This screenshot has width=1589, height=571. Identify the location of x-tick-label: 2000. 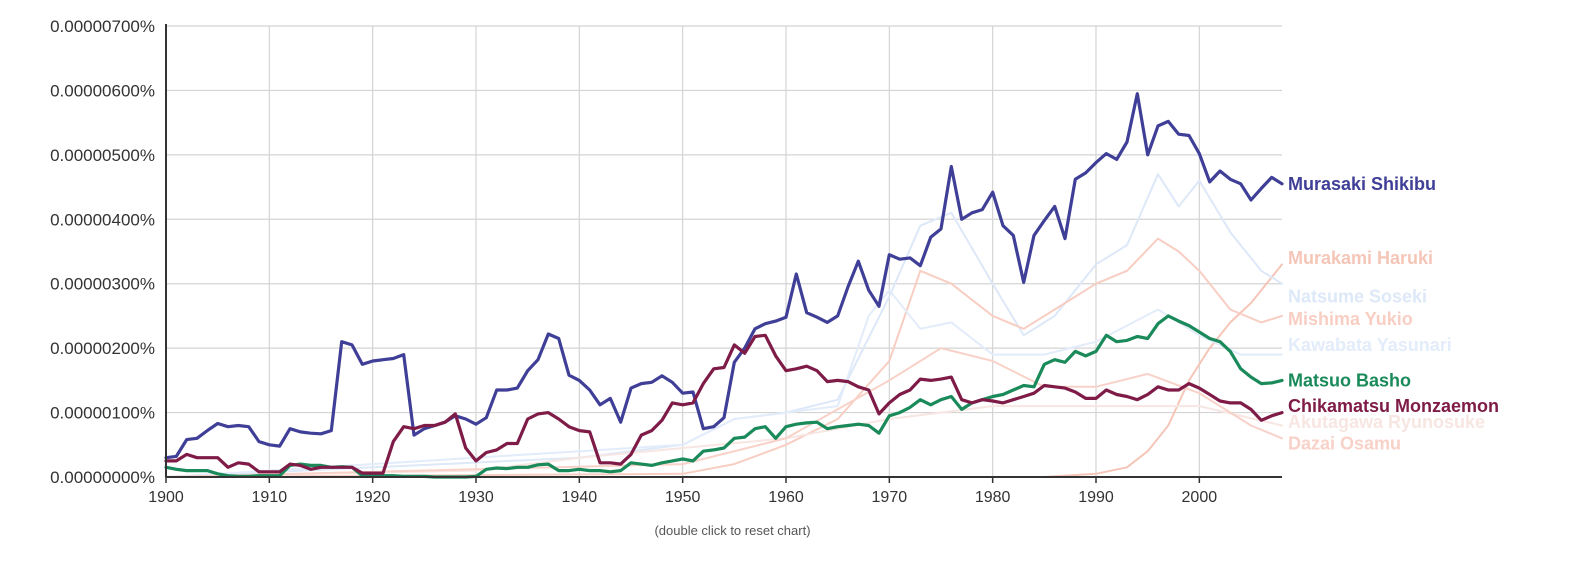
(1200, 497).